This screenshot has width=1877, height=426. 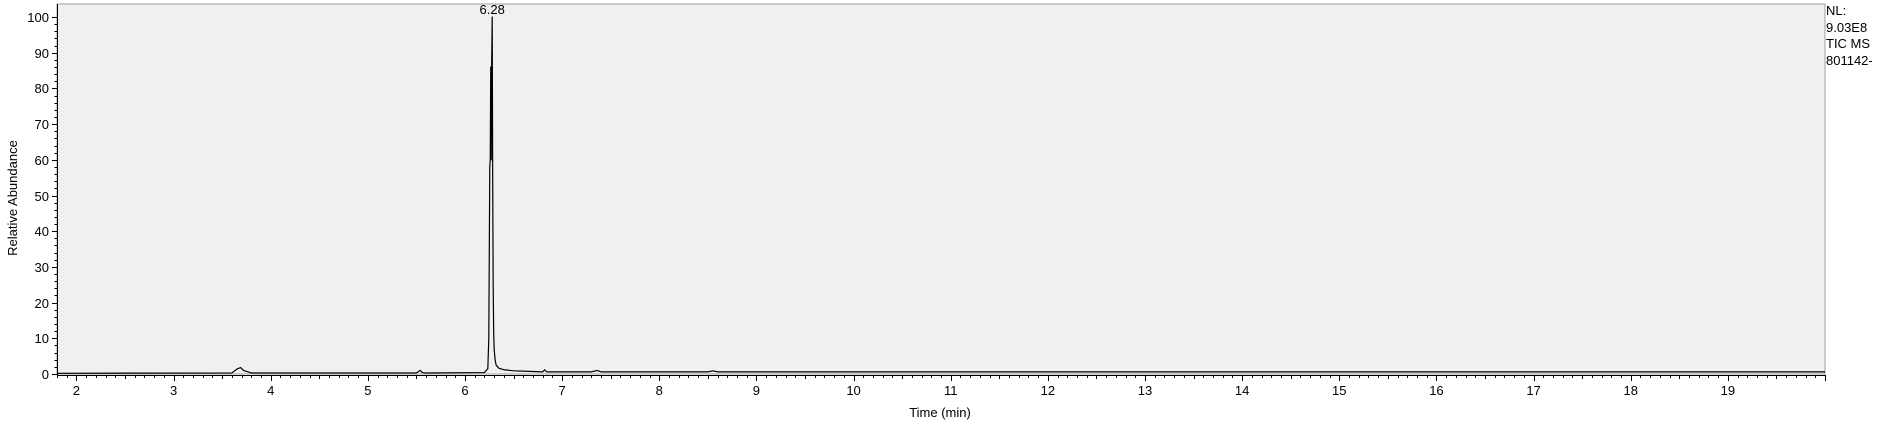 I want to click on info-panel: NL: 9.03E8 TIC MS 801142-, so click(x=1851, y=36).